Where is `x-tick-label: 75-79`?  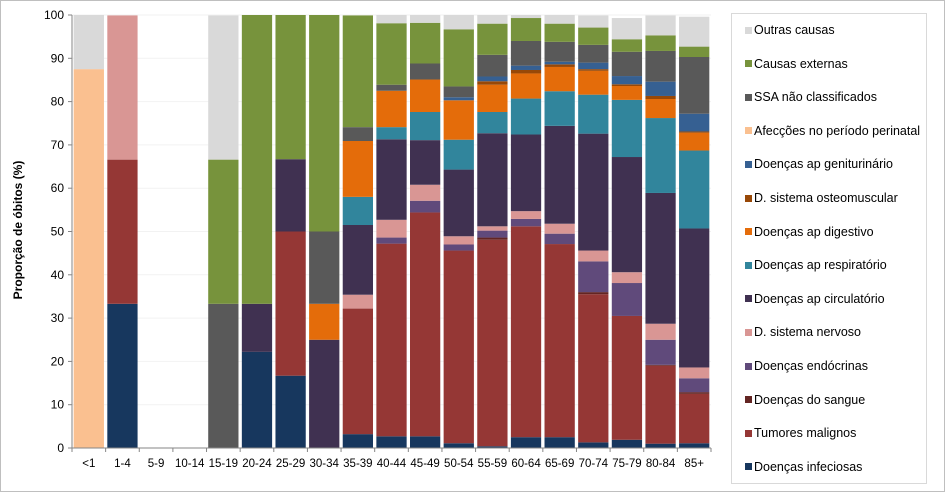
x-tick-label: 75-79 is located at coordinates (626, 464).